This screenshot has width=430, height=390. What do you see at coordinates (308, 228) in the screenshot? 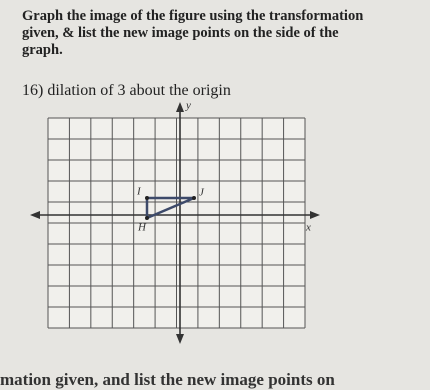
I see `x-axis-label: x` at bounding box center [308, 228].